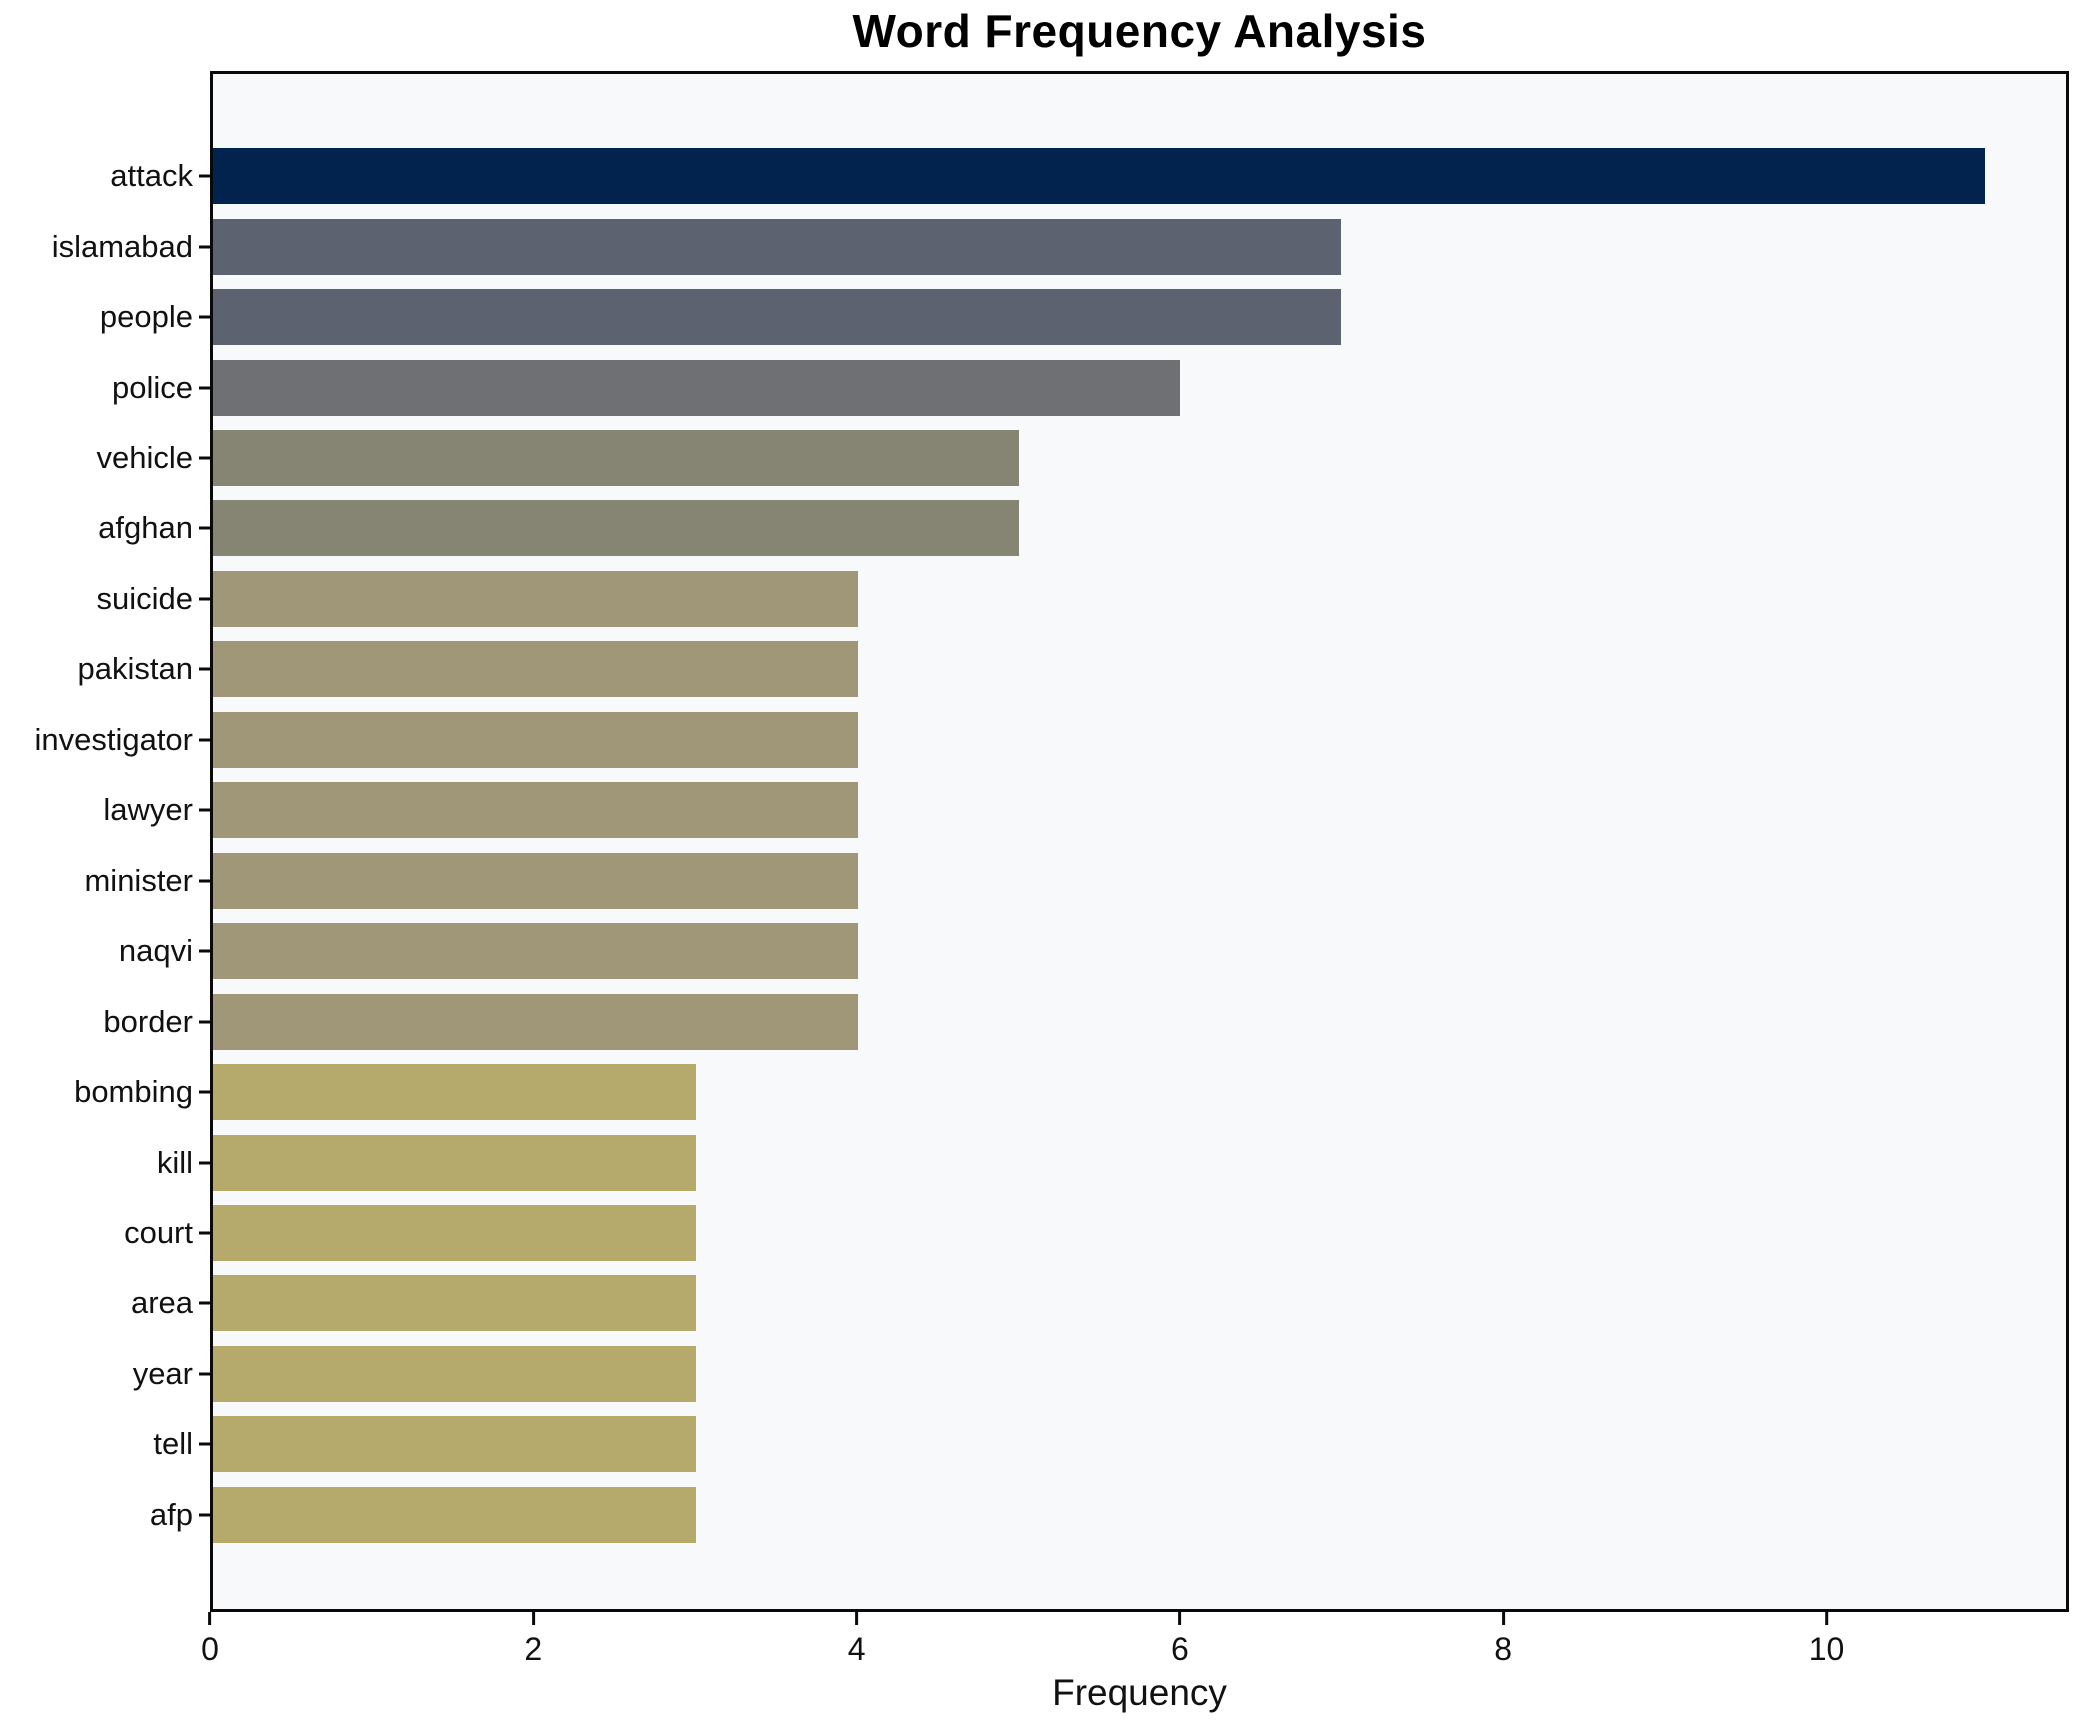 Image resolution: width=2090 pixels, height=1722 pixels. I want to click on bar-row: afghan, so click(1082, 528).